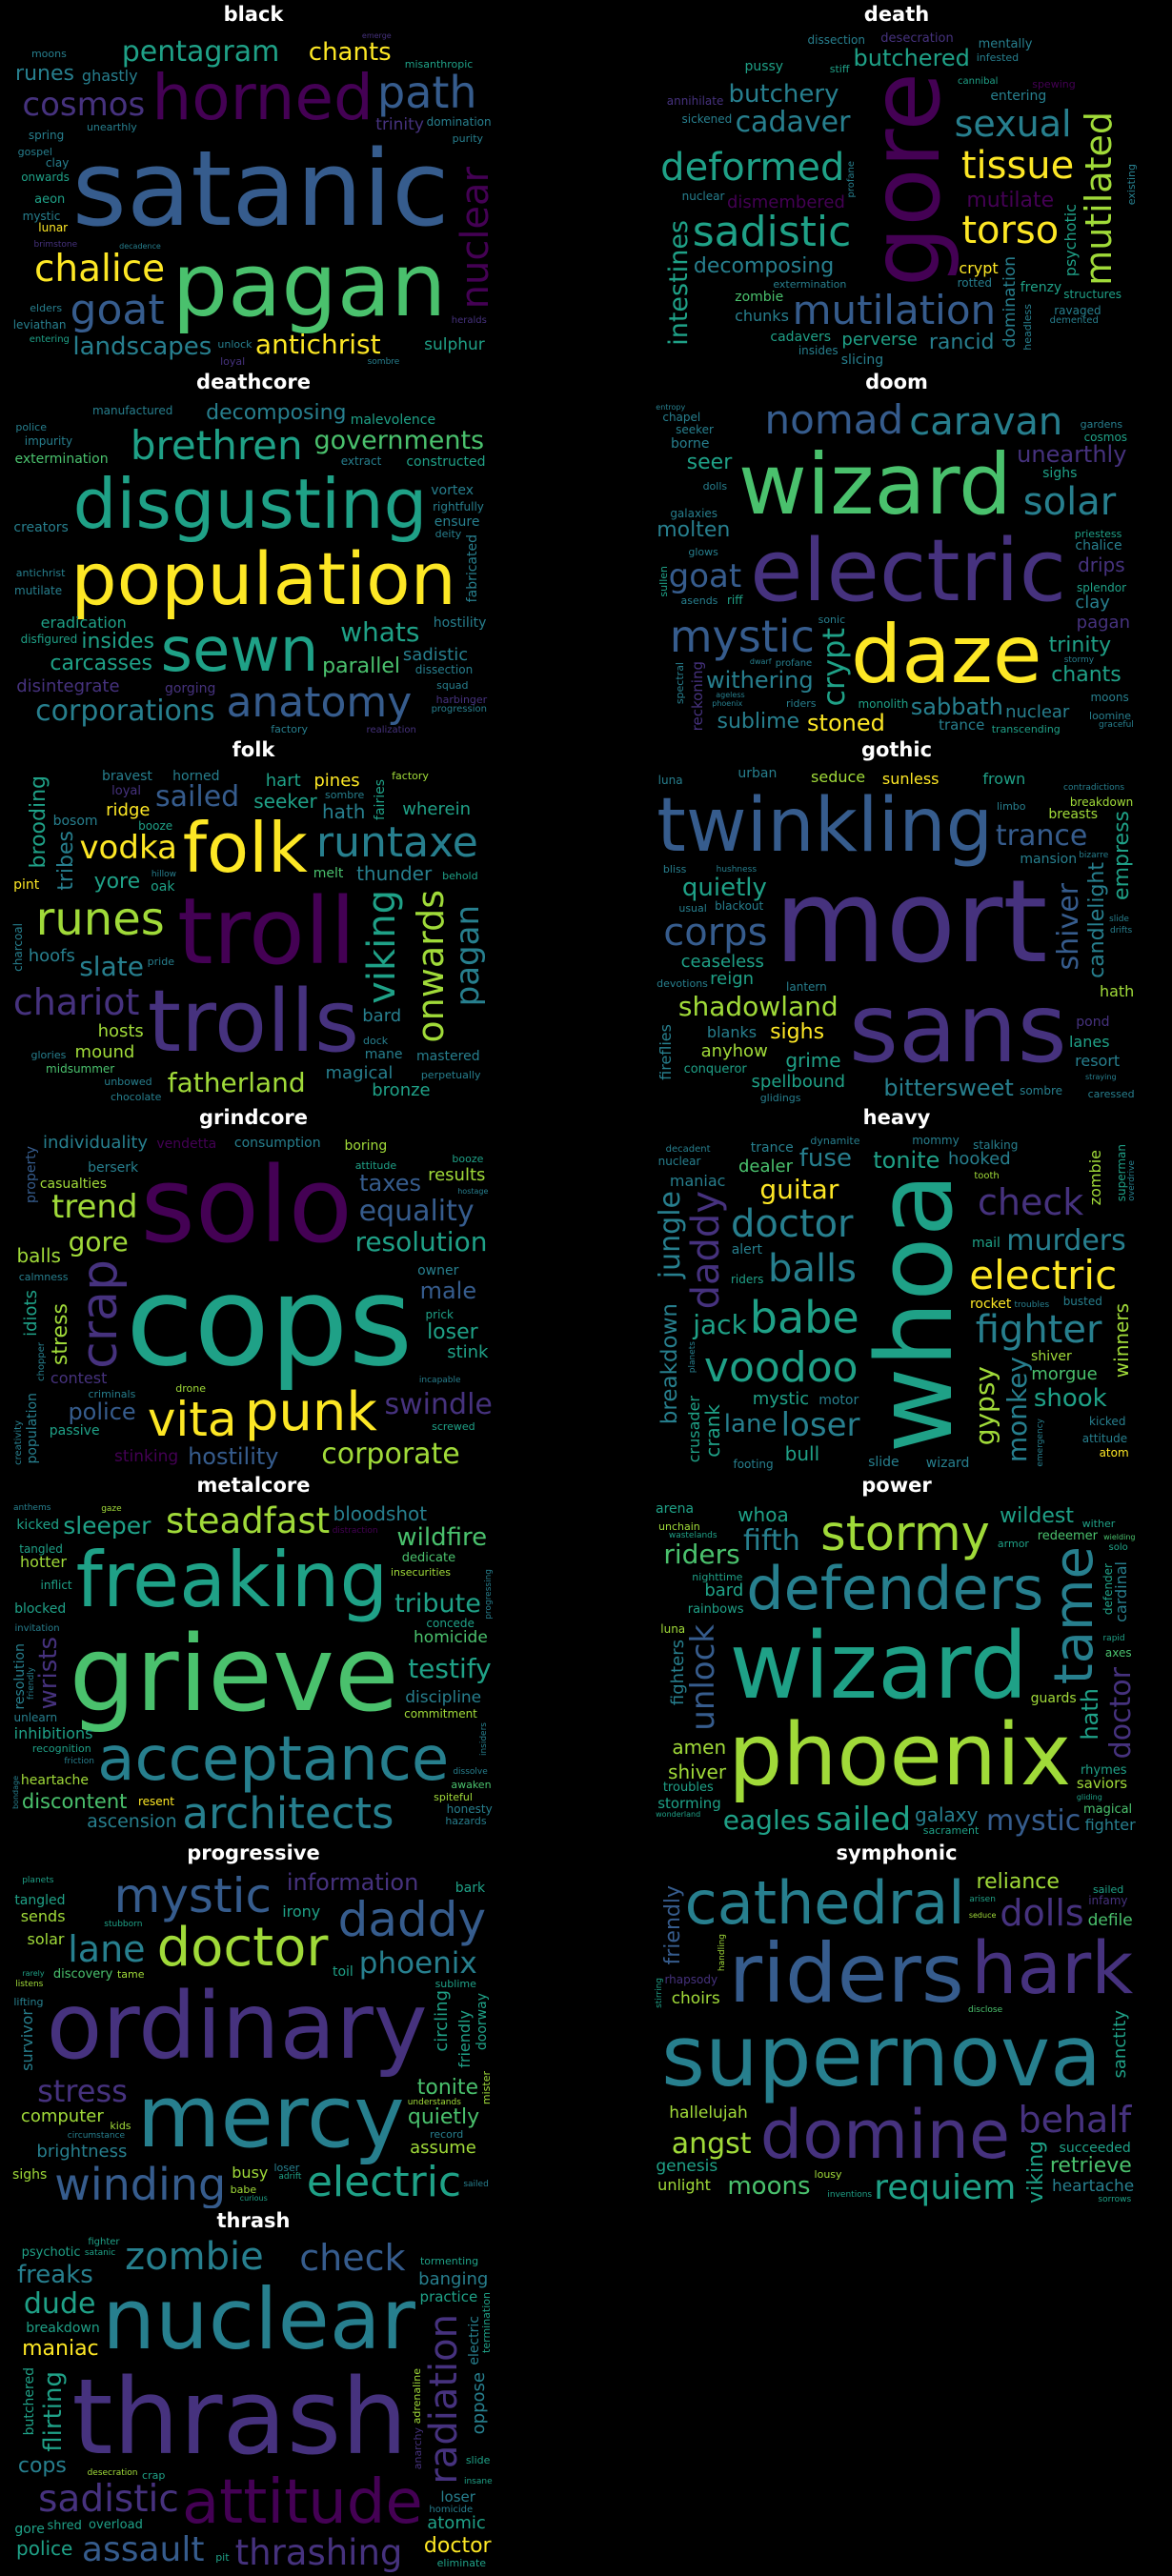  I want to click on cloud-word: mystic, so click(781, 1399).